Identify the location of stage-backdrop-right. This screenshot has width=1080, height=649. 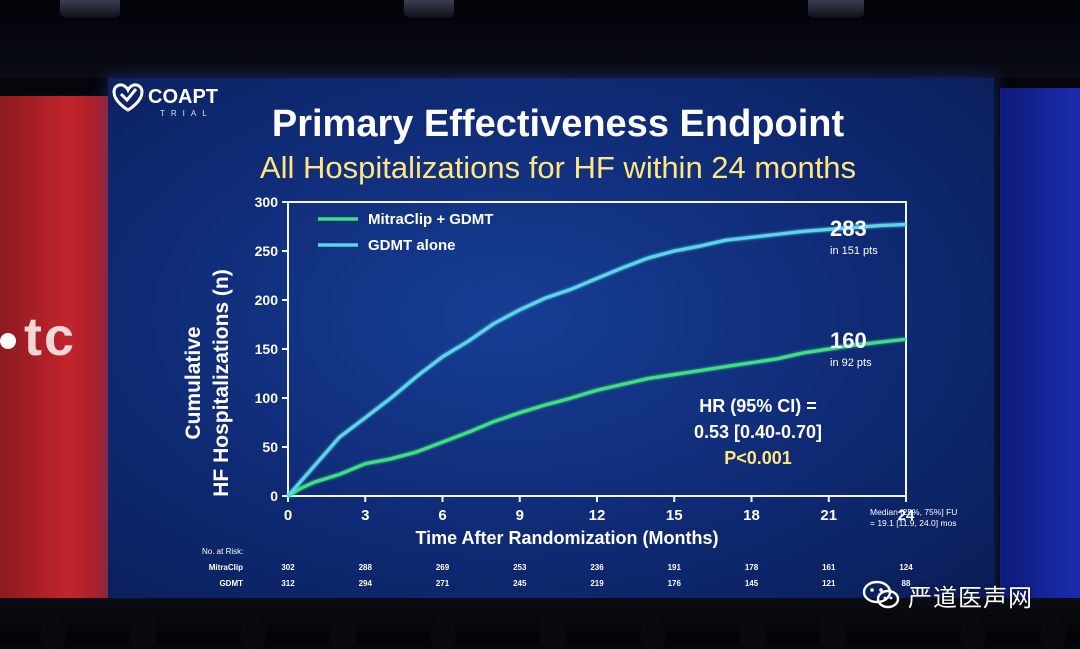
(1040, 343).